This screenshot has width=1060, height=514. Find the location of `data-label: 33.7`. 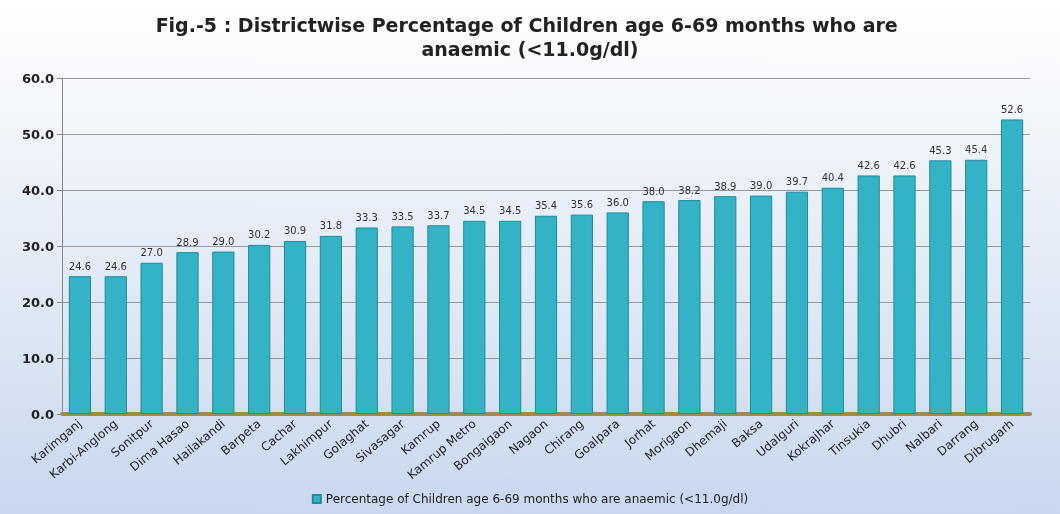

data-label: 33.7 is located at coordinates (438, 215).